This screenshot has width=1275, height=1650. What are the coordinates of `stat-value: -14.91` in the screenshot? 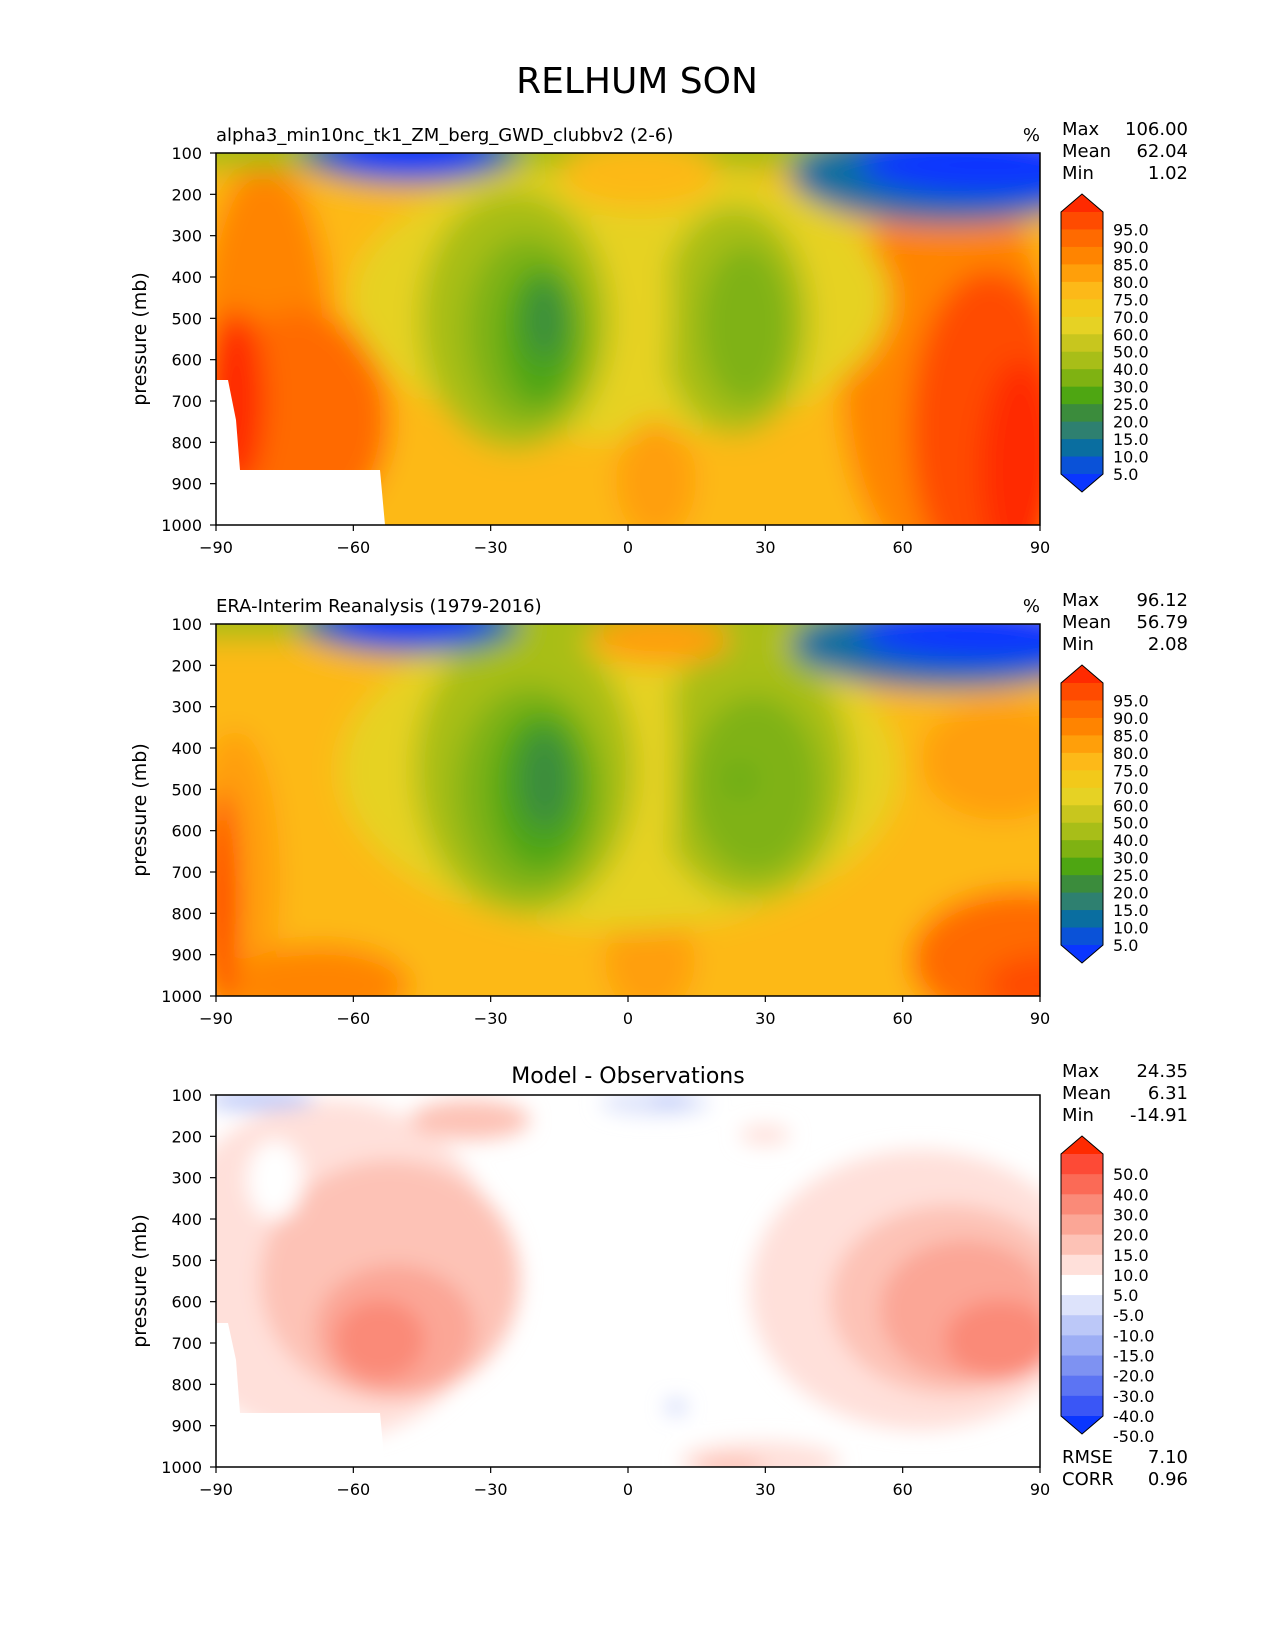 It's located at (1159, 1115).